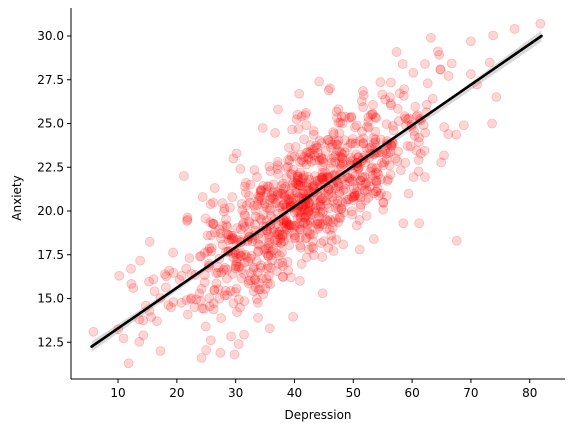 This screenshot has height=432, width=576. Describe the element at coordinates (411, 393) in the screenshot. I see `x-tick-label: 60` at that location.